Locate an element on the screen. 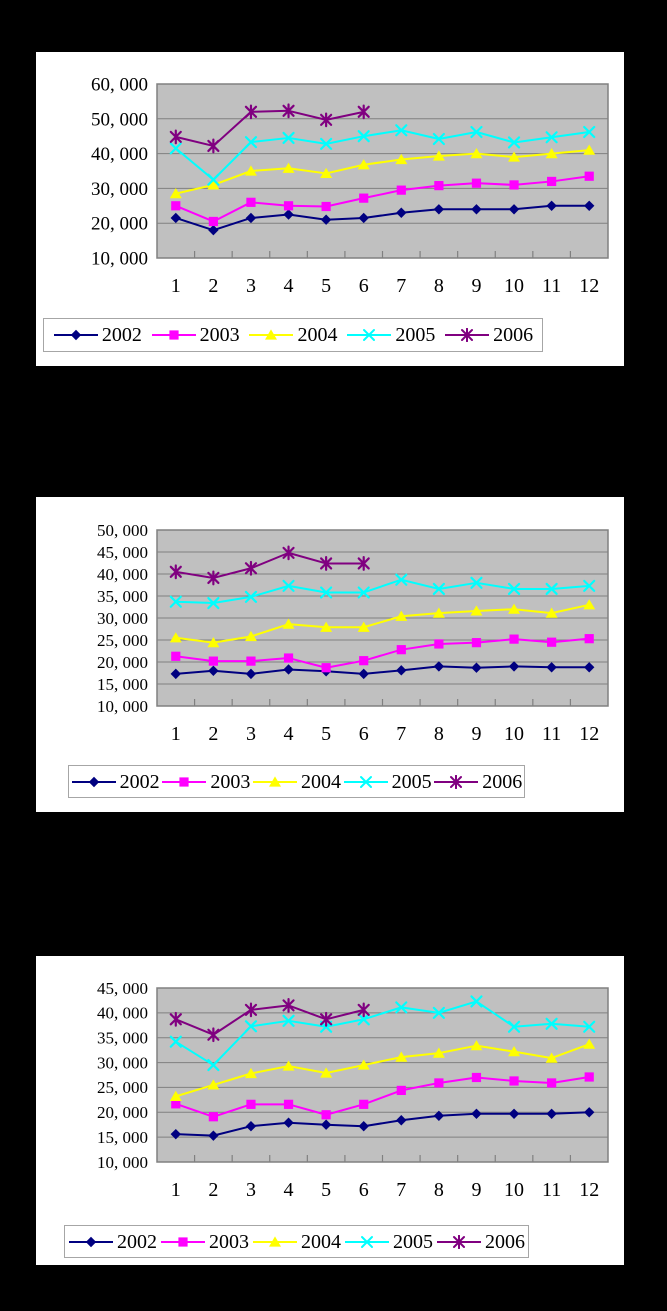  chart-legend-middle: 2002 2003 2004 2005 2006 is located at coordinates (296, 781).